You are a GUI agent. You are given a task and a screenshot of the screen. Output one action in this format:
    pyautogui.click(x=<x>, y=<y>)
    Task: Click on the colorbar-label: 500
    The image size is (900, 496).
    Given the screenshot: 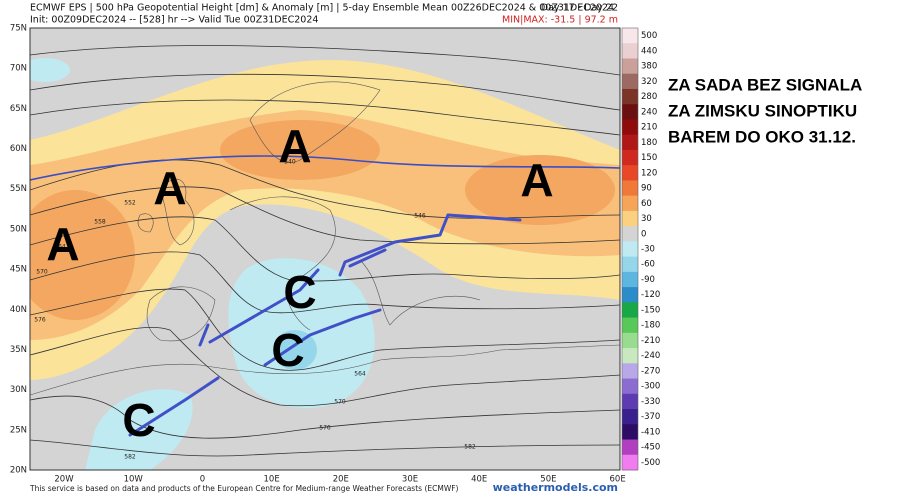 What is the action you would take?
    pyautogui.click(x=649, y=36)
    